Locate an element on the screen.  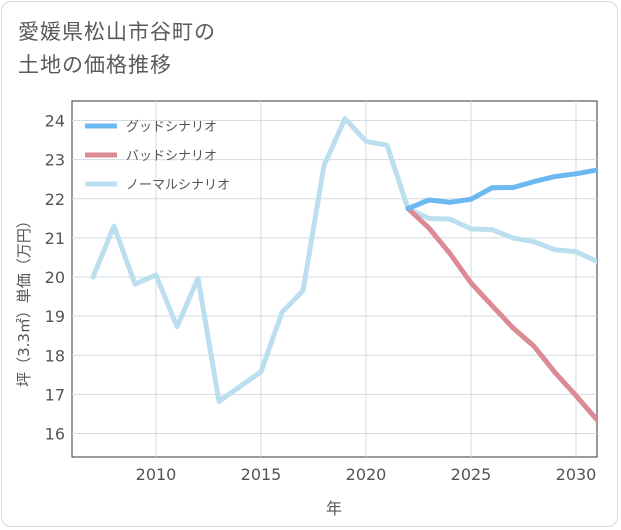
y-tick-label: 19 is located at coordinates (55, 316).